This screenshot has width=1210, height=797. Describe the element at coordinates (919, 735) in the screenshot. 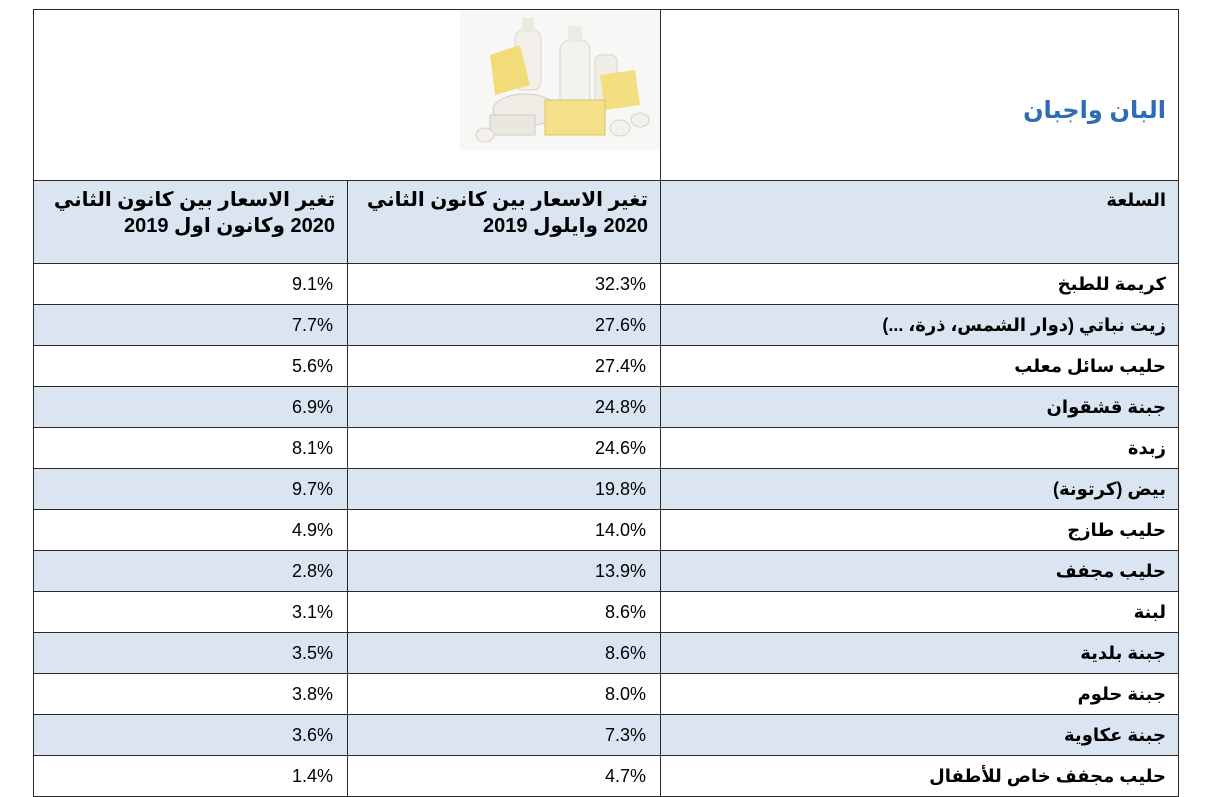

I see `item-name: جبنة عكاوية` at that location.